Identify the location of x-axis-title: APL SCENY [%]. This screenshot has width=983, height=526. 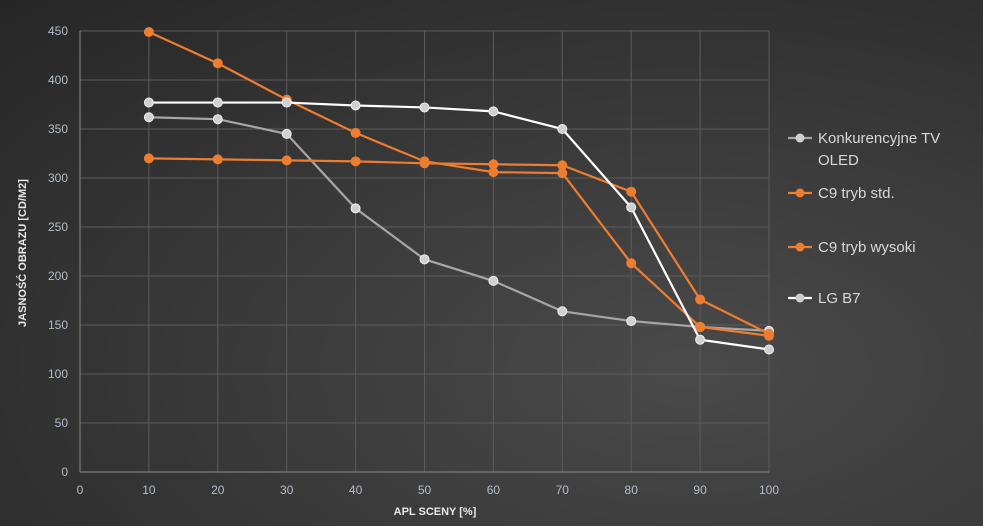
(435, 512).